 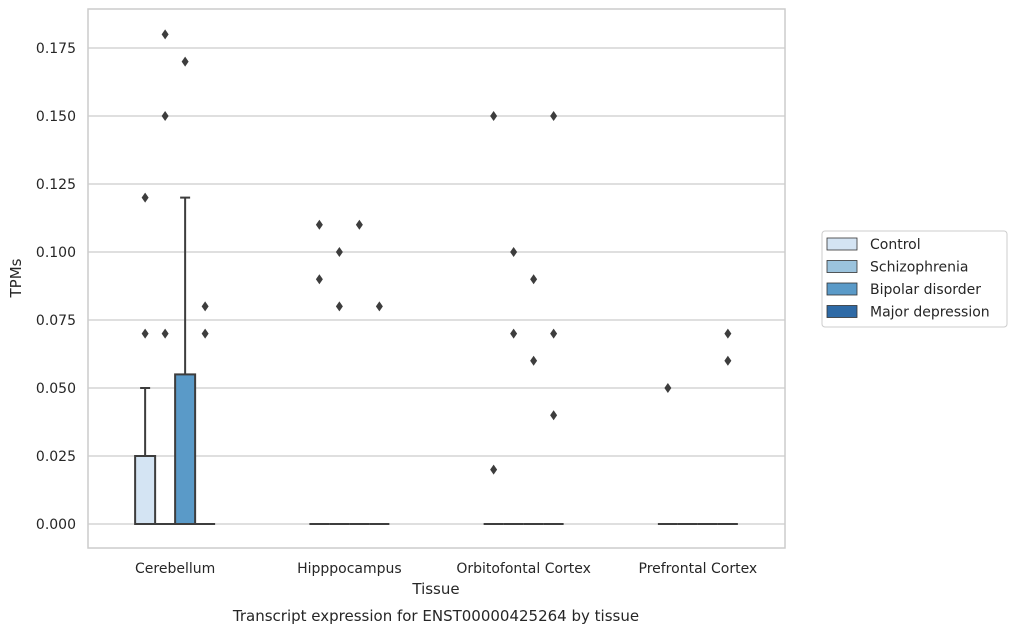 What do you see at coordinates (56, 525) in the screenshot?
I see `y-tick-label: 0.000` at bounding box center [56, 525].